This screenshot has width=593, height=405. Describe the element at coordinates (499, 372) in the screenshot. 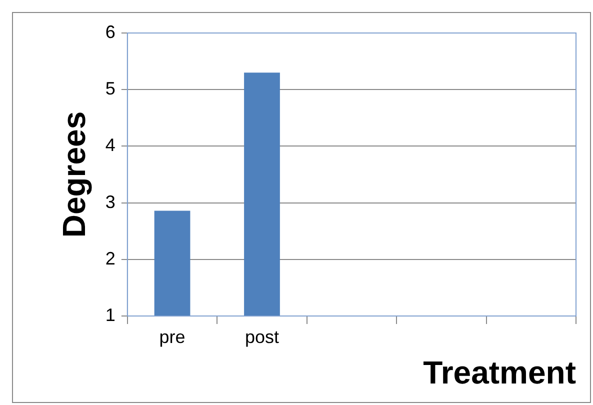

I see `x-axis-title: Treatment` at that location.